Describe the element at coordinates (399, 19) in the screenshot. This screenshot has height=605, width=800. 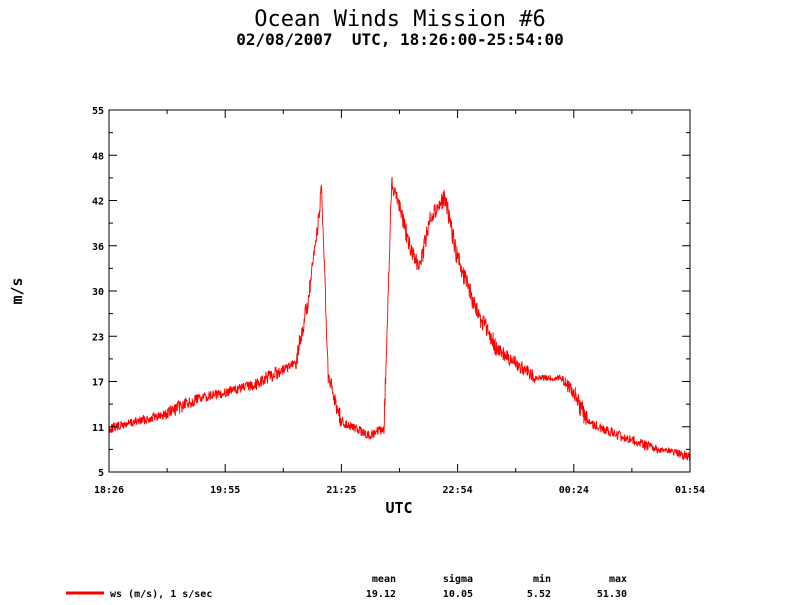
I see `chart-title: Ocean Winds Mission #6` at that location.